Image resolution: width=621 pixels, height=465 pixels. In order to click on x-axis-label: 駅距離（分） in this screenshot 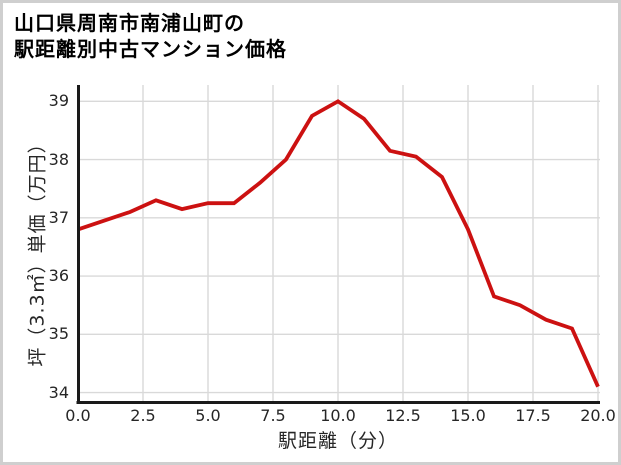, I will do `click(337, 441)`.